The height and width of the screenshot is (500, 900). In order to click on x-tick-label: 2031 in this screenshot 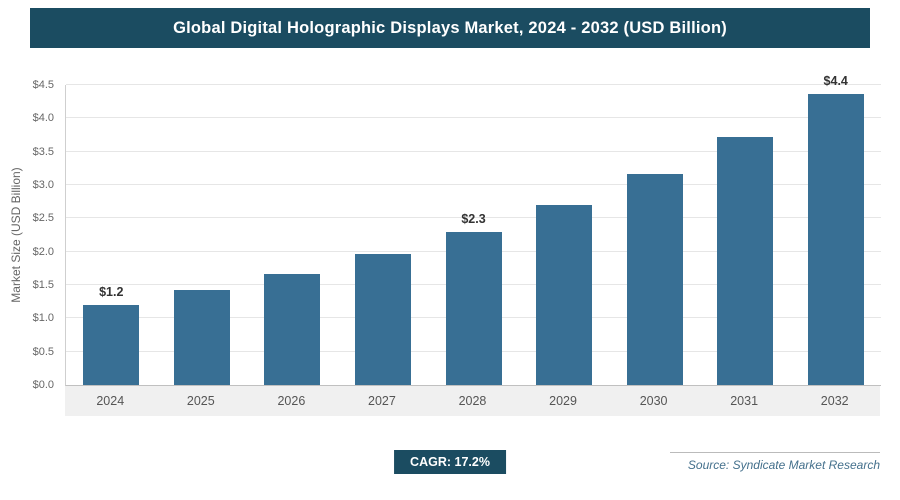, I will do `click(744, 401)`.